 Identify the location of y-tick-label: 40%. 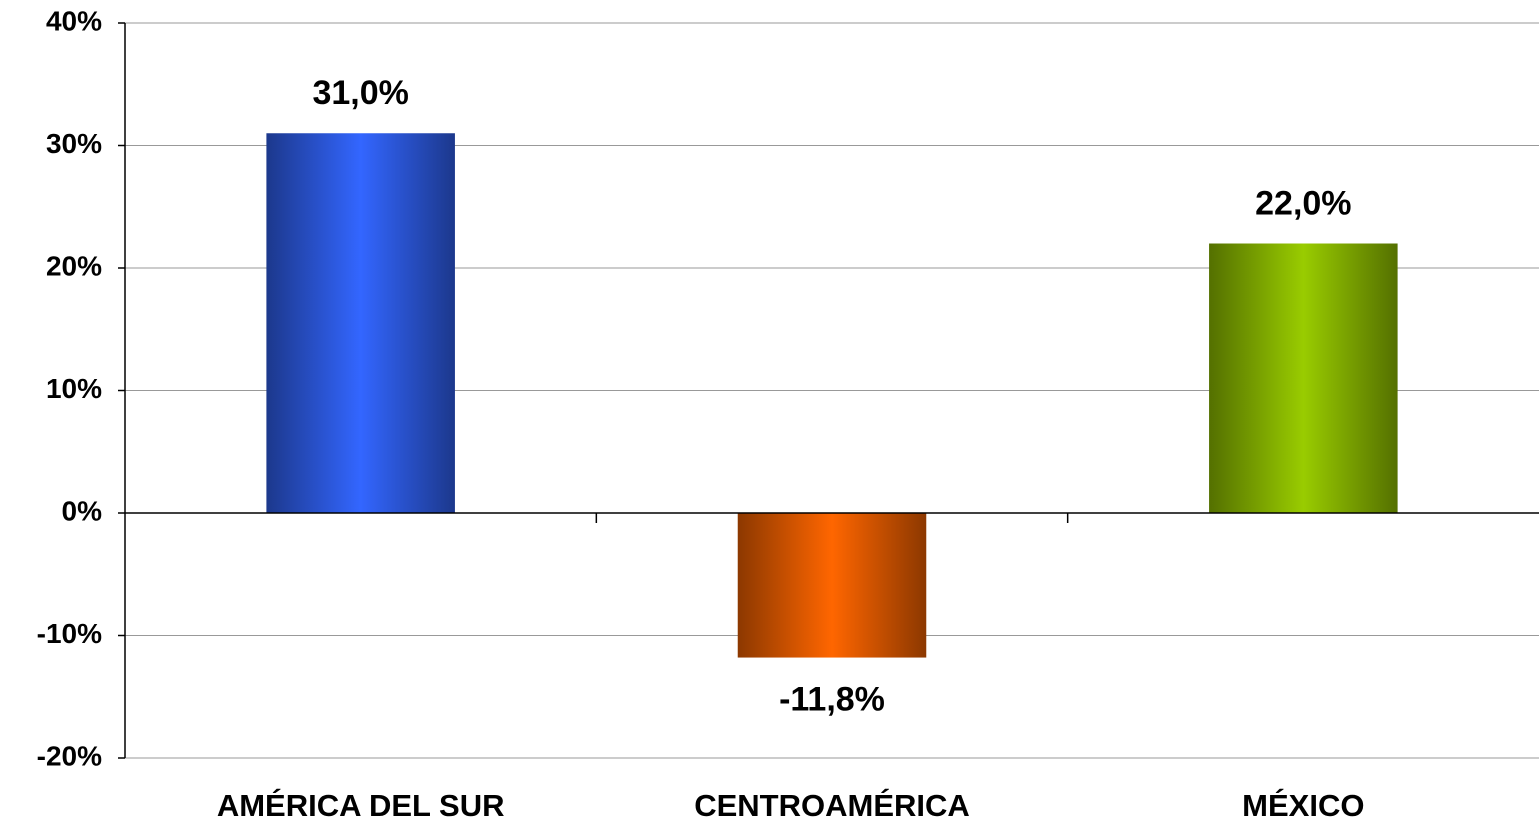
(74, 20).